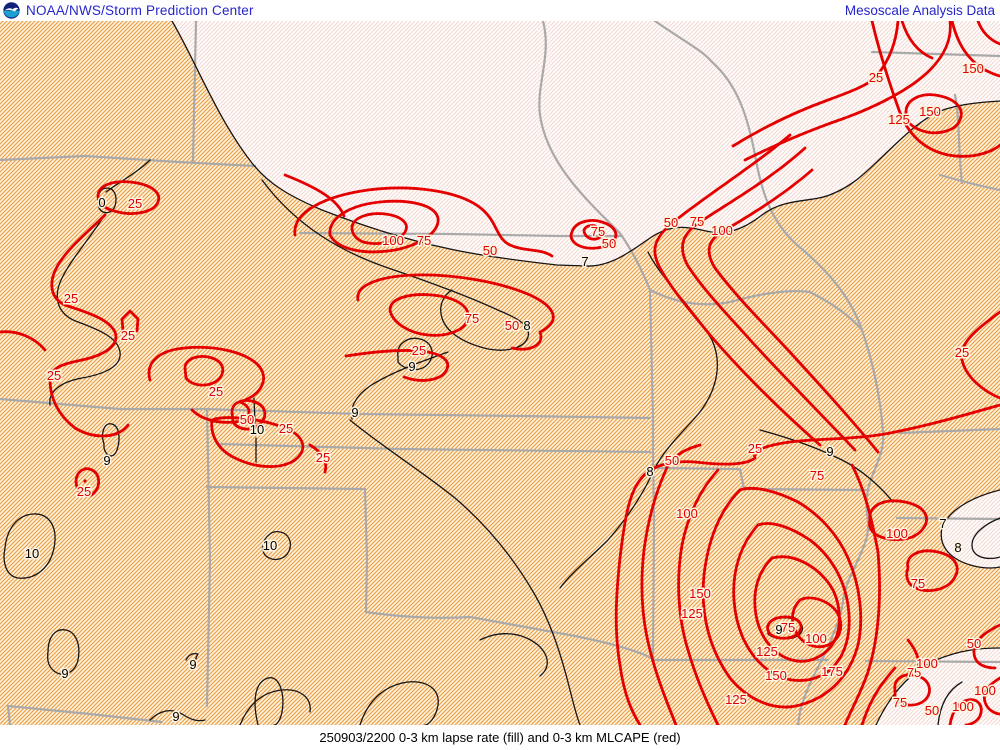 This screenshot has height=750, width=1000. What do you see at coordinates (832, 671) in the screenshot?
I see `mlcape-label: 175` at bounding box center [832, 671].